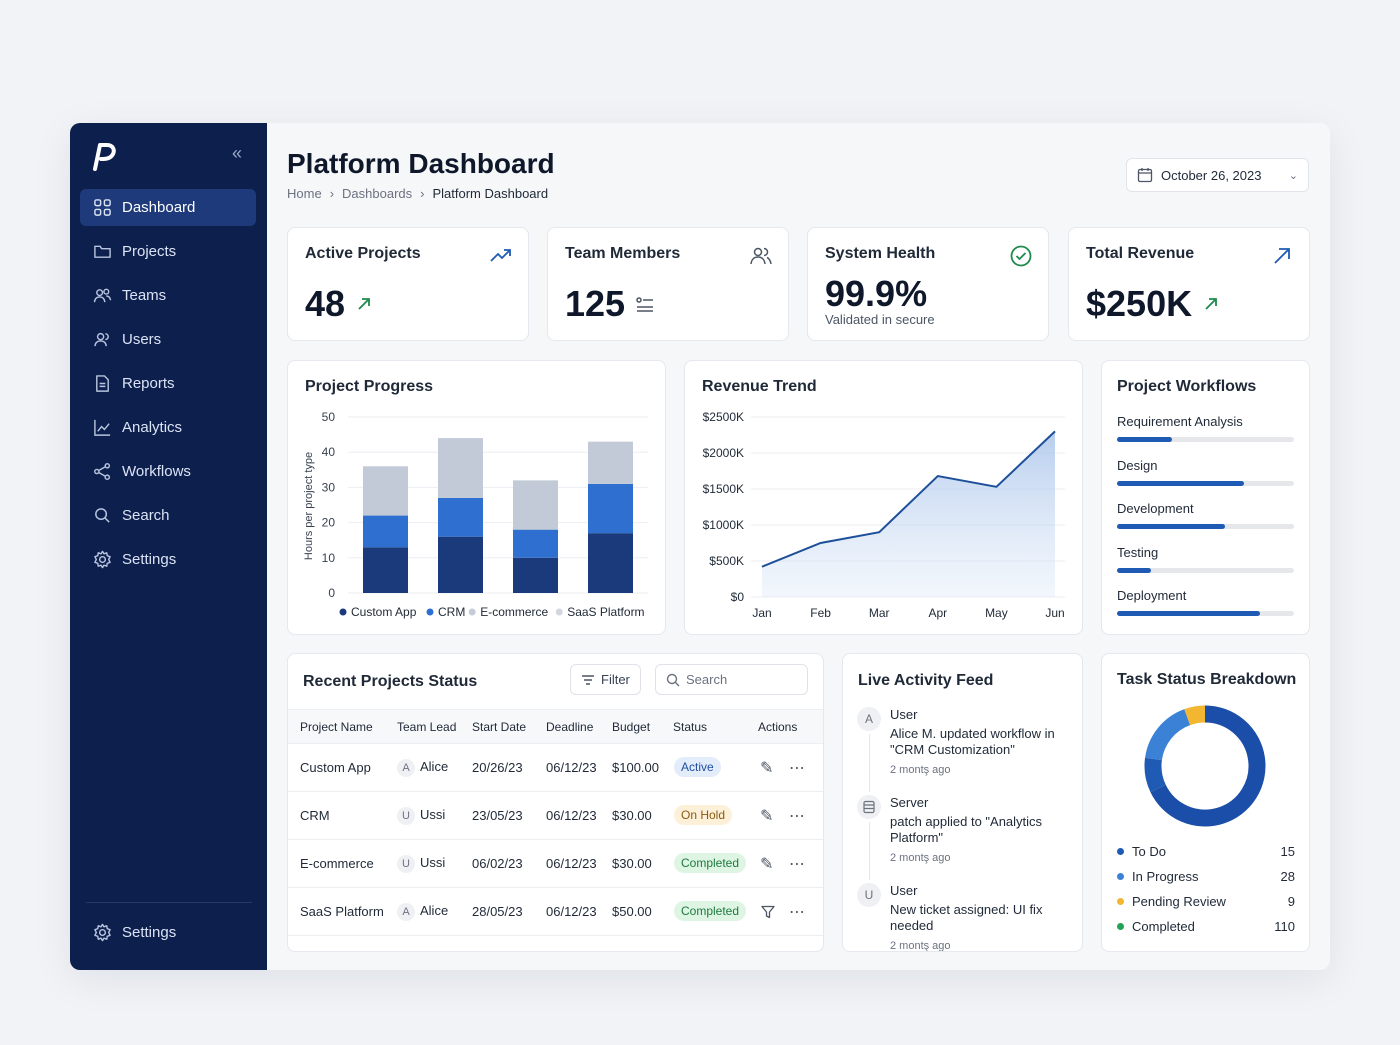 Image resolution: width=1400 pixels, height=1045 pixels. What do you see at coordinates (514, 612) in the screenshot?
I see `legend-label: E-commerce` at bounding box center [514, 612].